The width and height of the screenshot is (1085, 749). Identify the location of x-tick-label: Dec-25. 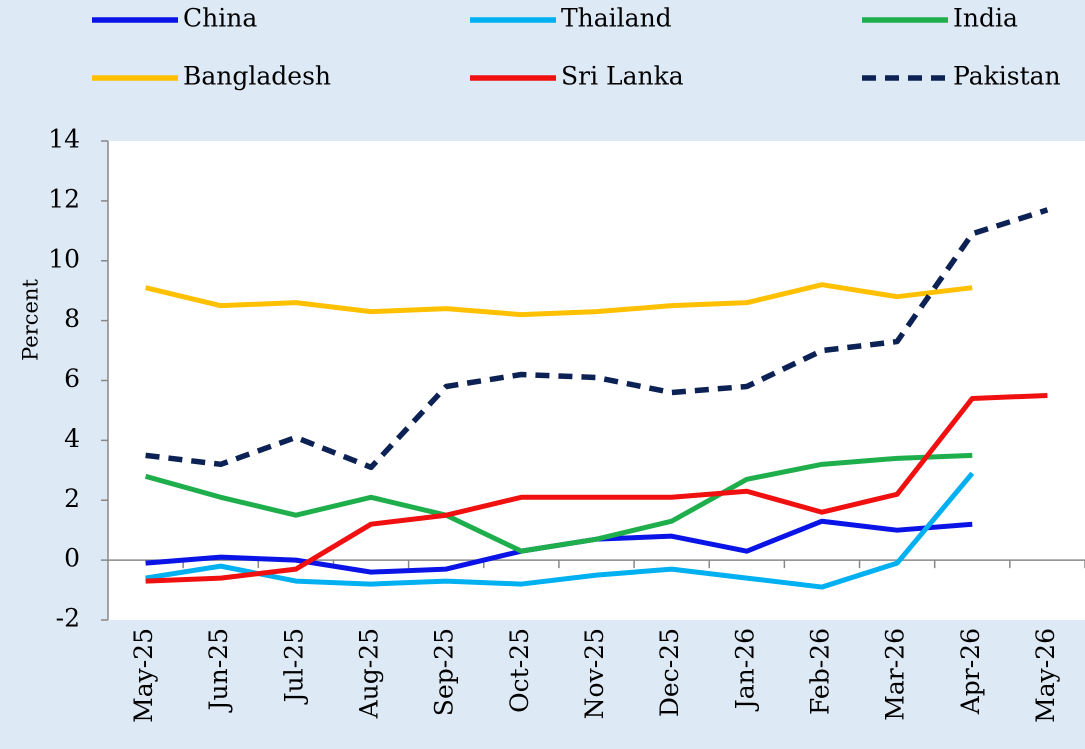
(669, 672).